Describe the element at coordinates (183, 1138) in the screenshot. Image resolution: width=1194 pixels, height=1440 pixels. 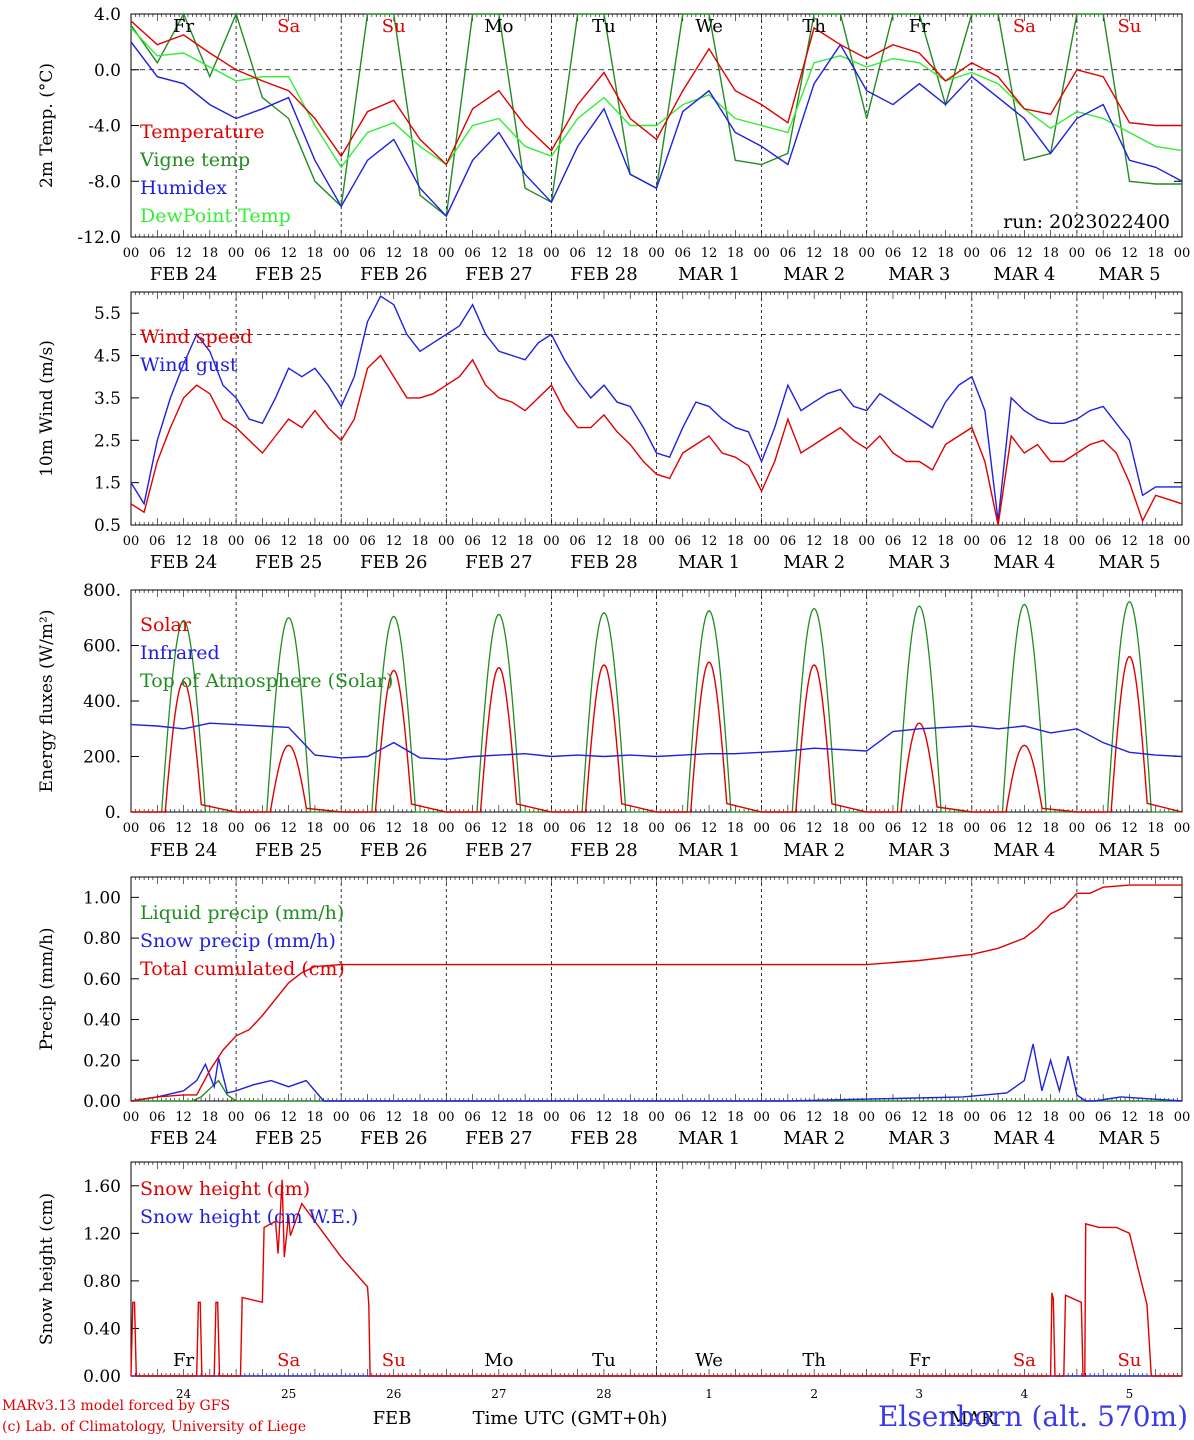
I see `date-label: FEB 24` at that location.